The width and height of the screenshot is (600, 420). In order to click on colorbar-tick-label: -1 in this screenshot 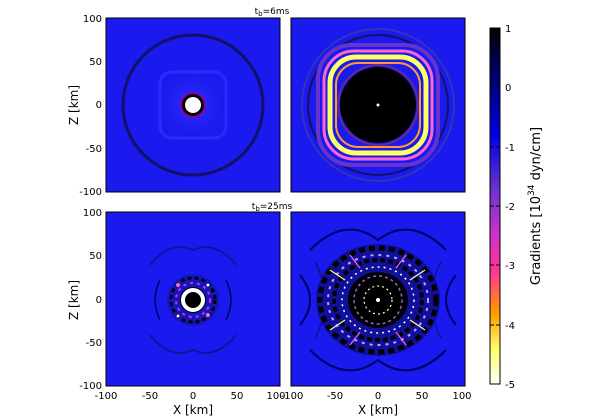, I will do `click(510, 148)`.